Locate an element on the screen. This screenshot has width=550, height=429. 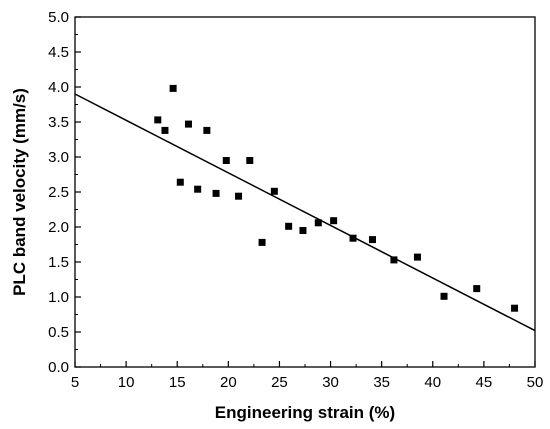
y-tick-label: 0.5 is located at coordinates (58, 332).